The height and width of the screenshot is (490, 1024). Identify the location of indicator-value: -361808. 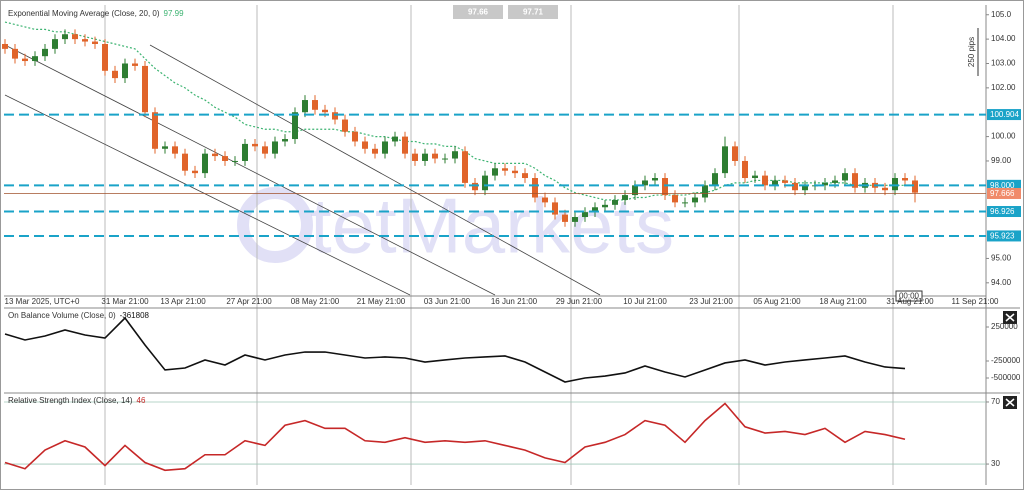
(135, 315).